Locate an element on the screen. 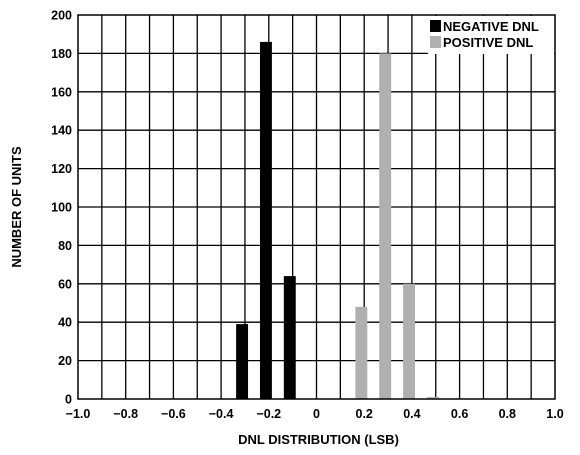 The height and width of the screenshot is (455, 580). y-tick-label: 100 is located at coordinates (61, 208).